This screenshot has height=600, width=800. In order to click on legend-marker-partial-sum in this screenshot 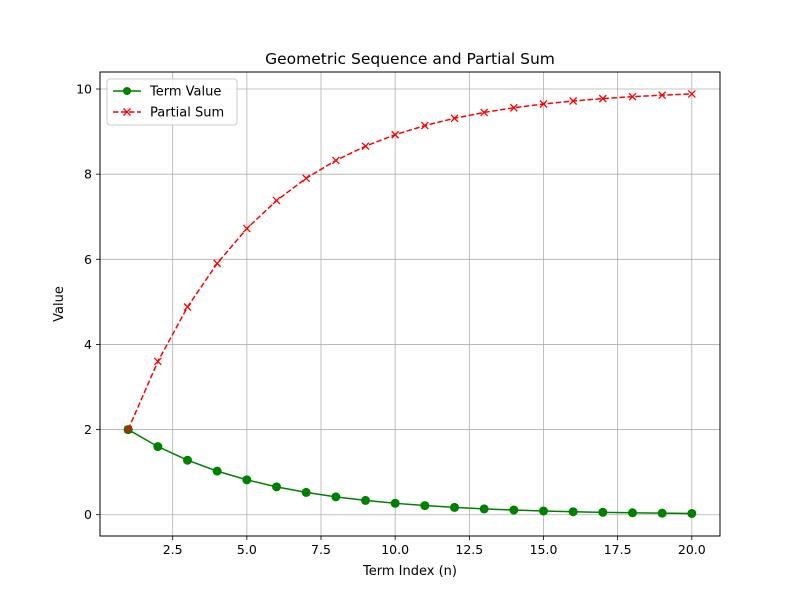, I will do `click(127, 112)`.